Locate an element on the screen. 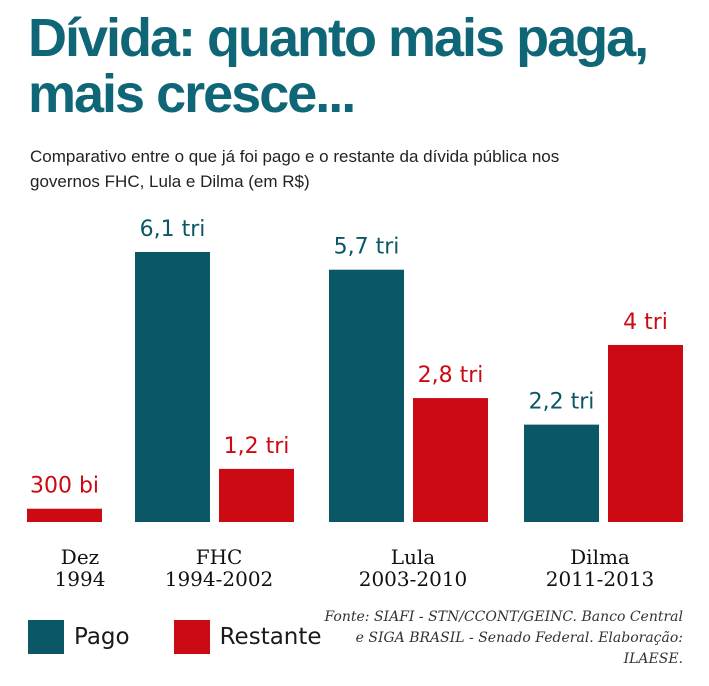  data-label-restante-3: 4 tri is located at coordinates (645, 322).